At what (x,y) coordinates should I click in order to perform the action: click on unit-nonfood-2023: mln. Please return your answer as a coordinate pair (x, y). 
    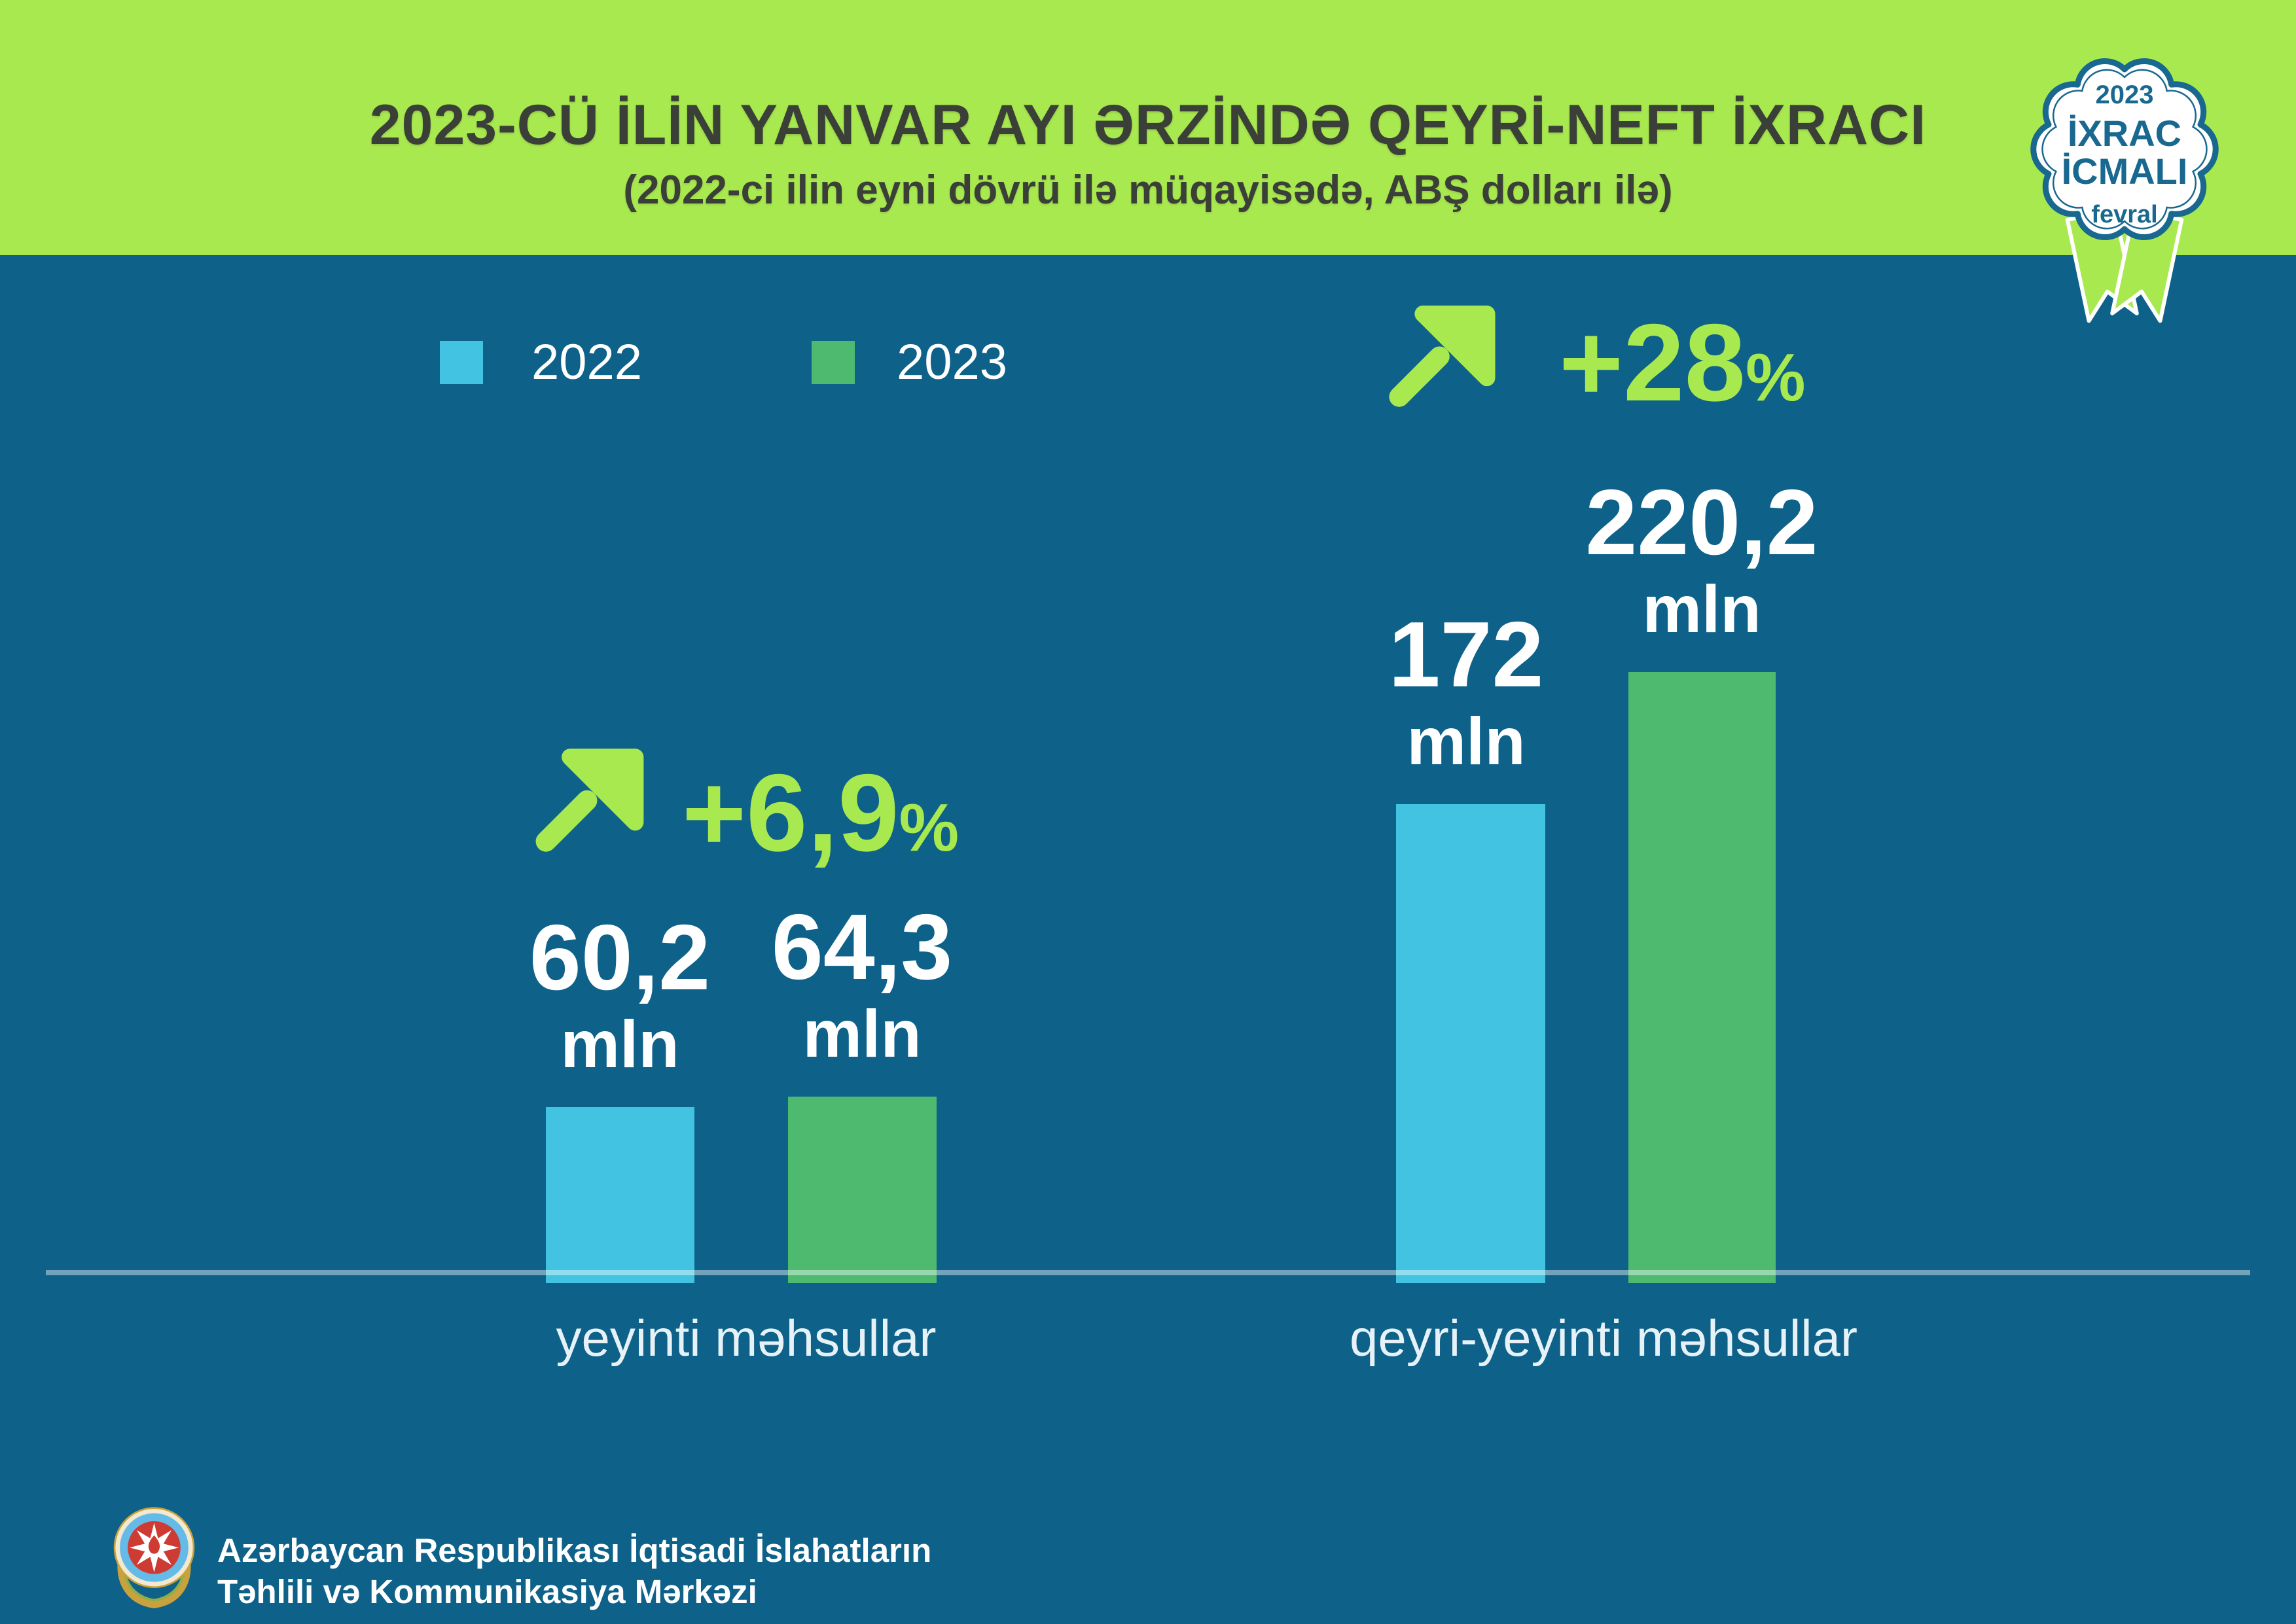
    Looking at the image, I should click on (1701, 609).